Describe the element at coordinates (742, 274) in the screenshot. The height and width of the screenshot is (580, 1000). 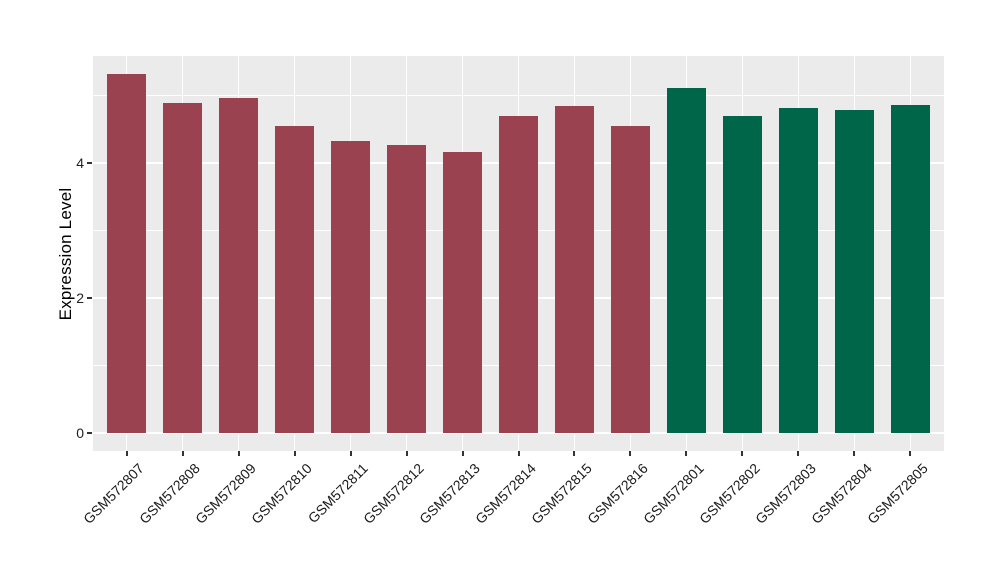
I see `bar-GSM572802` at that location.